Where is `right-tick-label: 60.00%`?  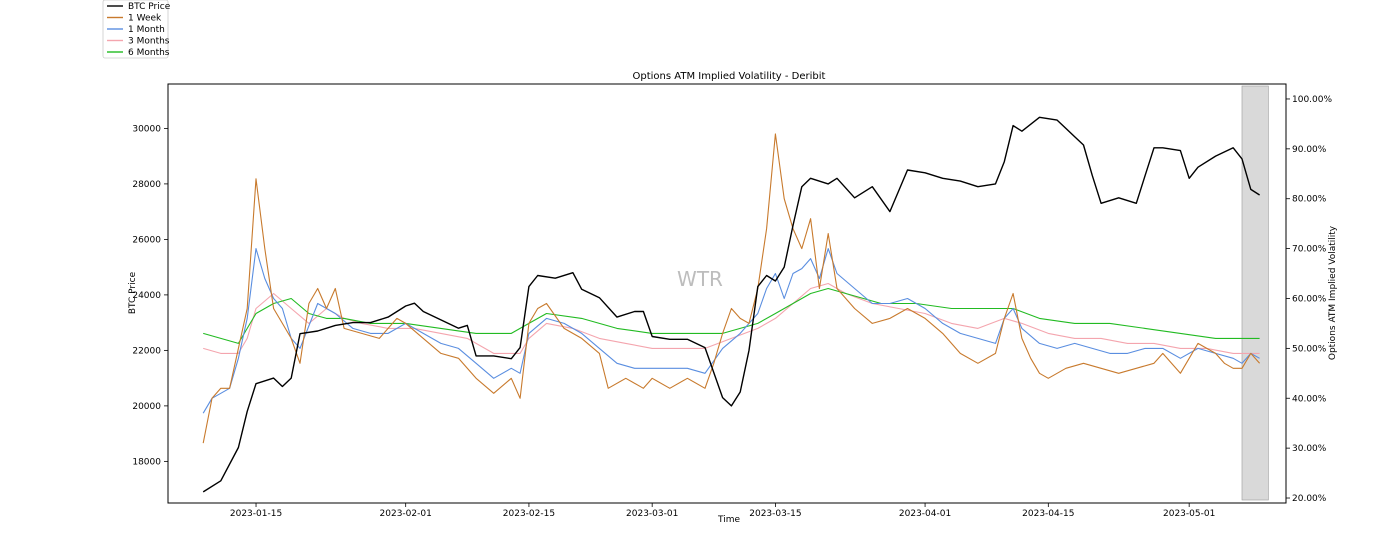 right-tick-label: 60.00% is located at coordinates (1309, 299).